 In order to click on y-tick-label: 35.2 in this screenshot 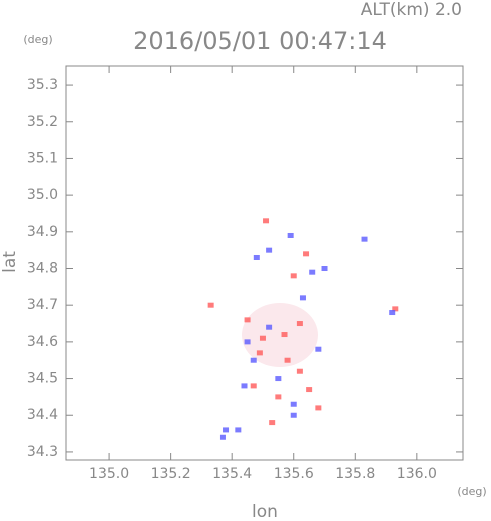, I will do `click(42, 122)`.